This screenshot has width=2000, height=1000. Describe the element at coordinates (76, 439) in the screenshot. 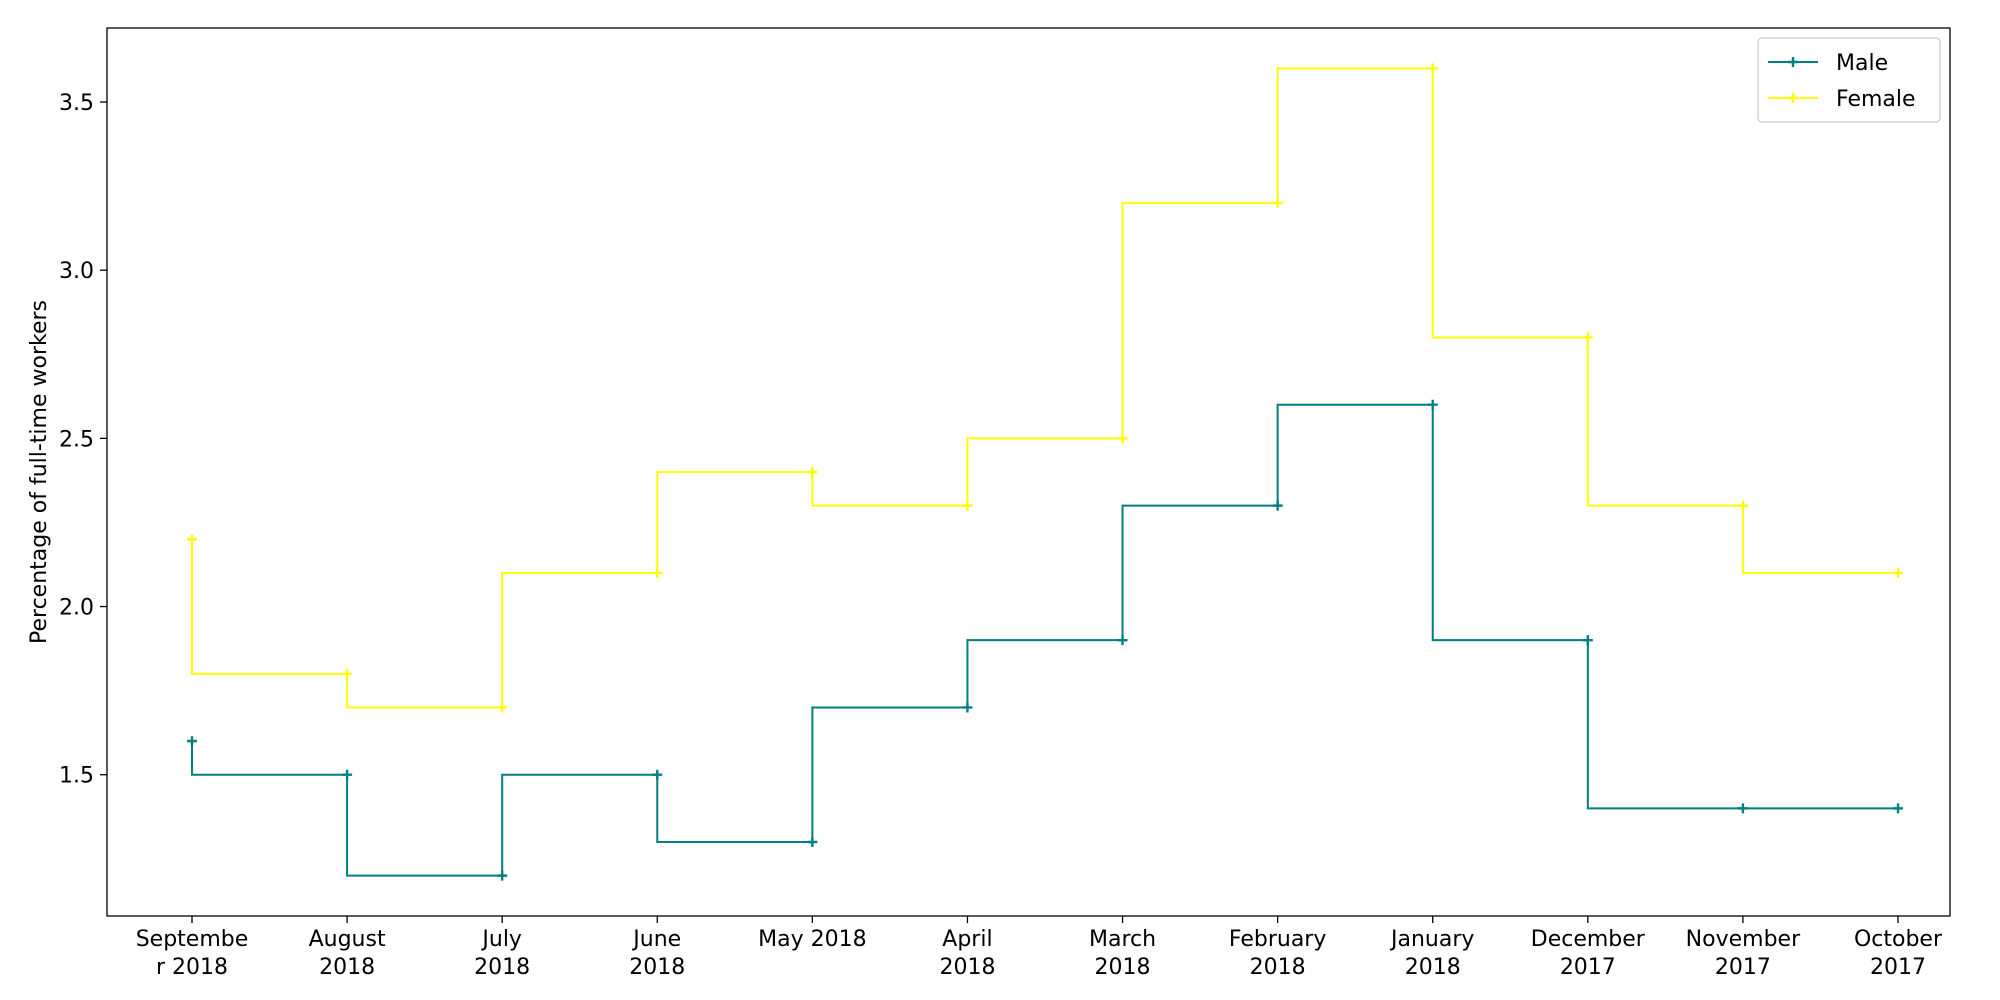

I see `y-tick-label-2: 2.5` at that location.